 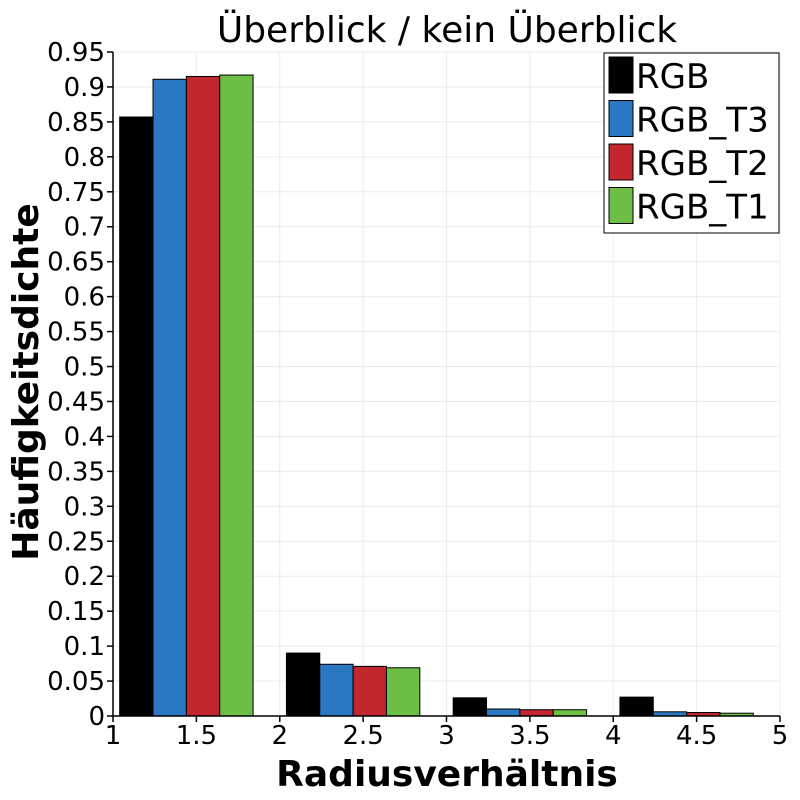 What do you see at coordinates (76, 612) in the screenshot?
I see `y-tick-label: 0.15` at bounding box center [76, 612].